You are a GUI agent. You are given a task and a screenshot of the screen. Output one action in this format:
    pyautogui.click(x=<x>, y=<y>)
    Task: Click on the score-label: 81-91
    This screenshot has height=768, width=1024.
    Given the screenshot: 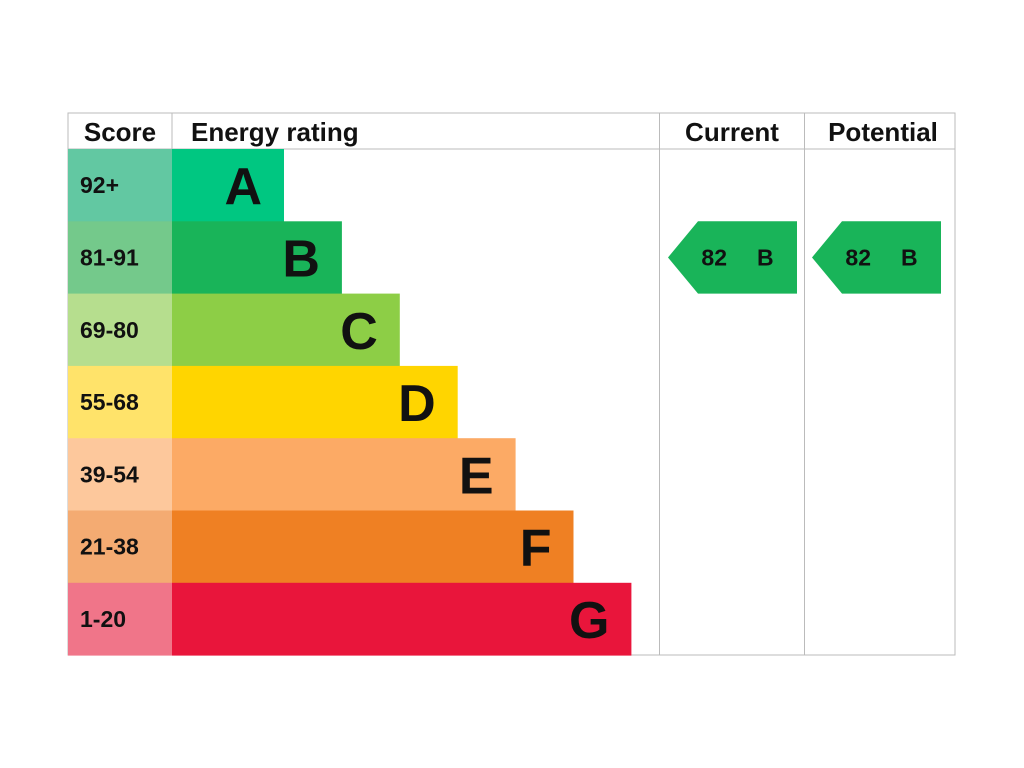 What is the action you would take?
    pyautogui.click(x=109, y=257)
    